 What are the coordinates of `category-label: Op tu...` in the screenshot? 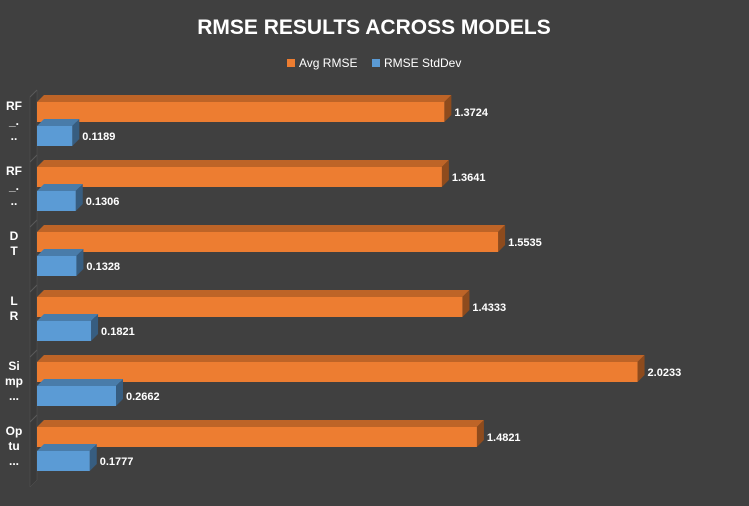 It's located at (14, 446).